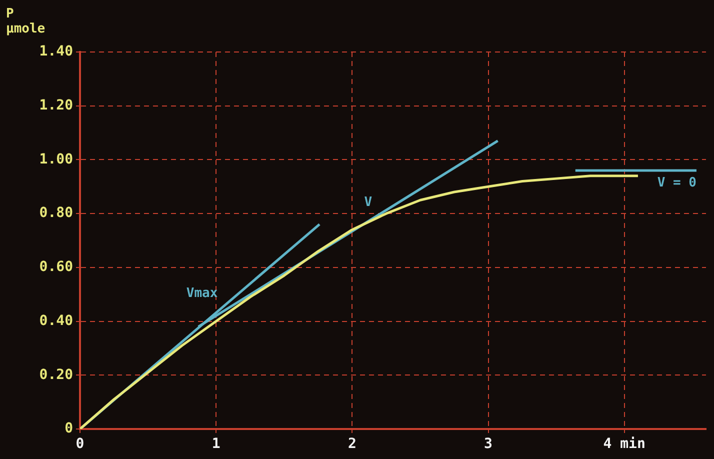 The image size is (714, 459). What do you see at coordinates (68, 428) in the screenshot?
I see `y-tick-label: 0` at bounding box center [68, 428].